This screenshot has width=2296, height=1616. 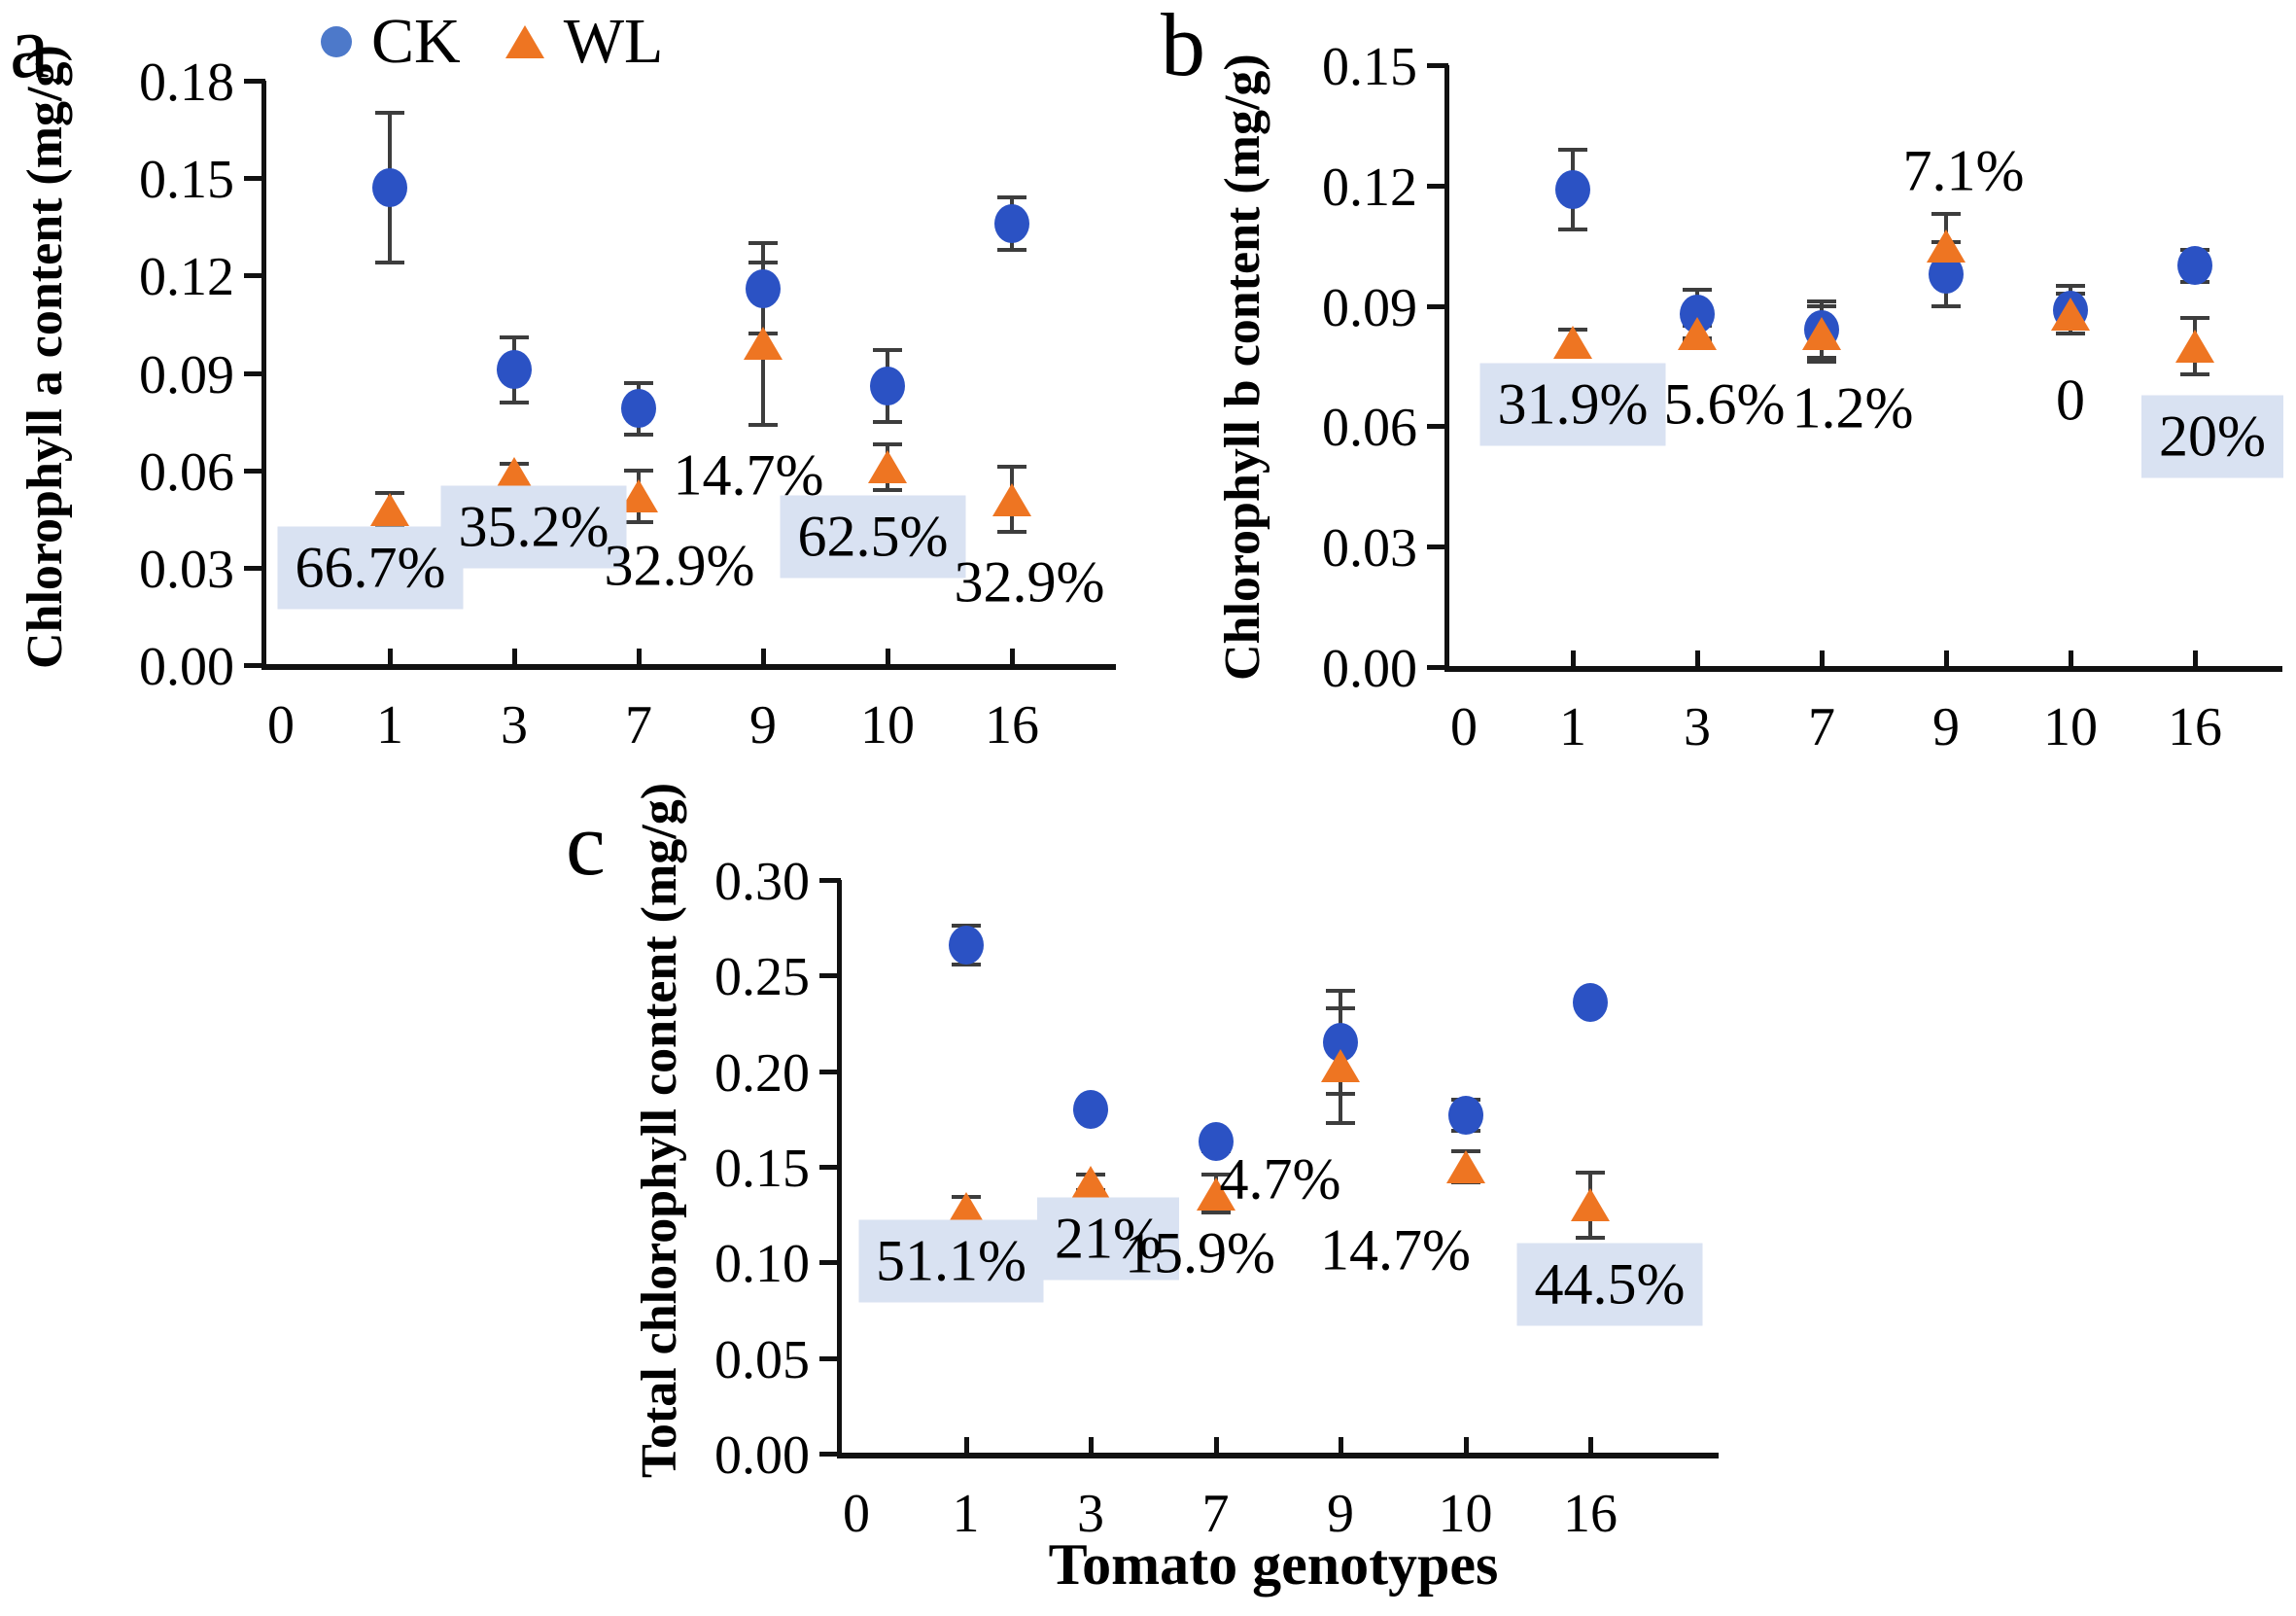 I want to click on y-tick-label: 0.25, so click(x=762, y=977).